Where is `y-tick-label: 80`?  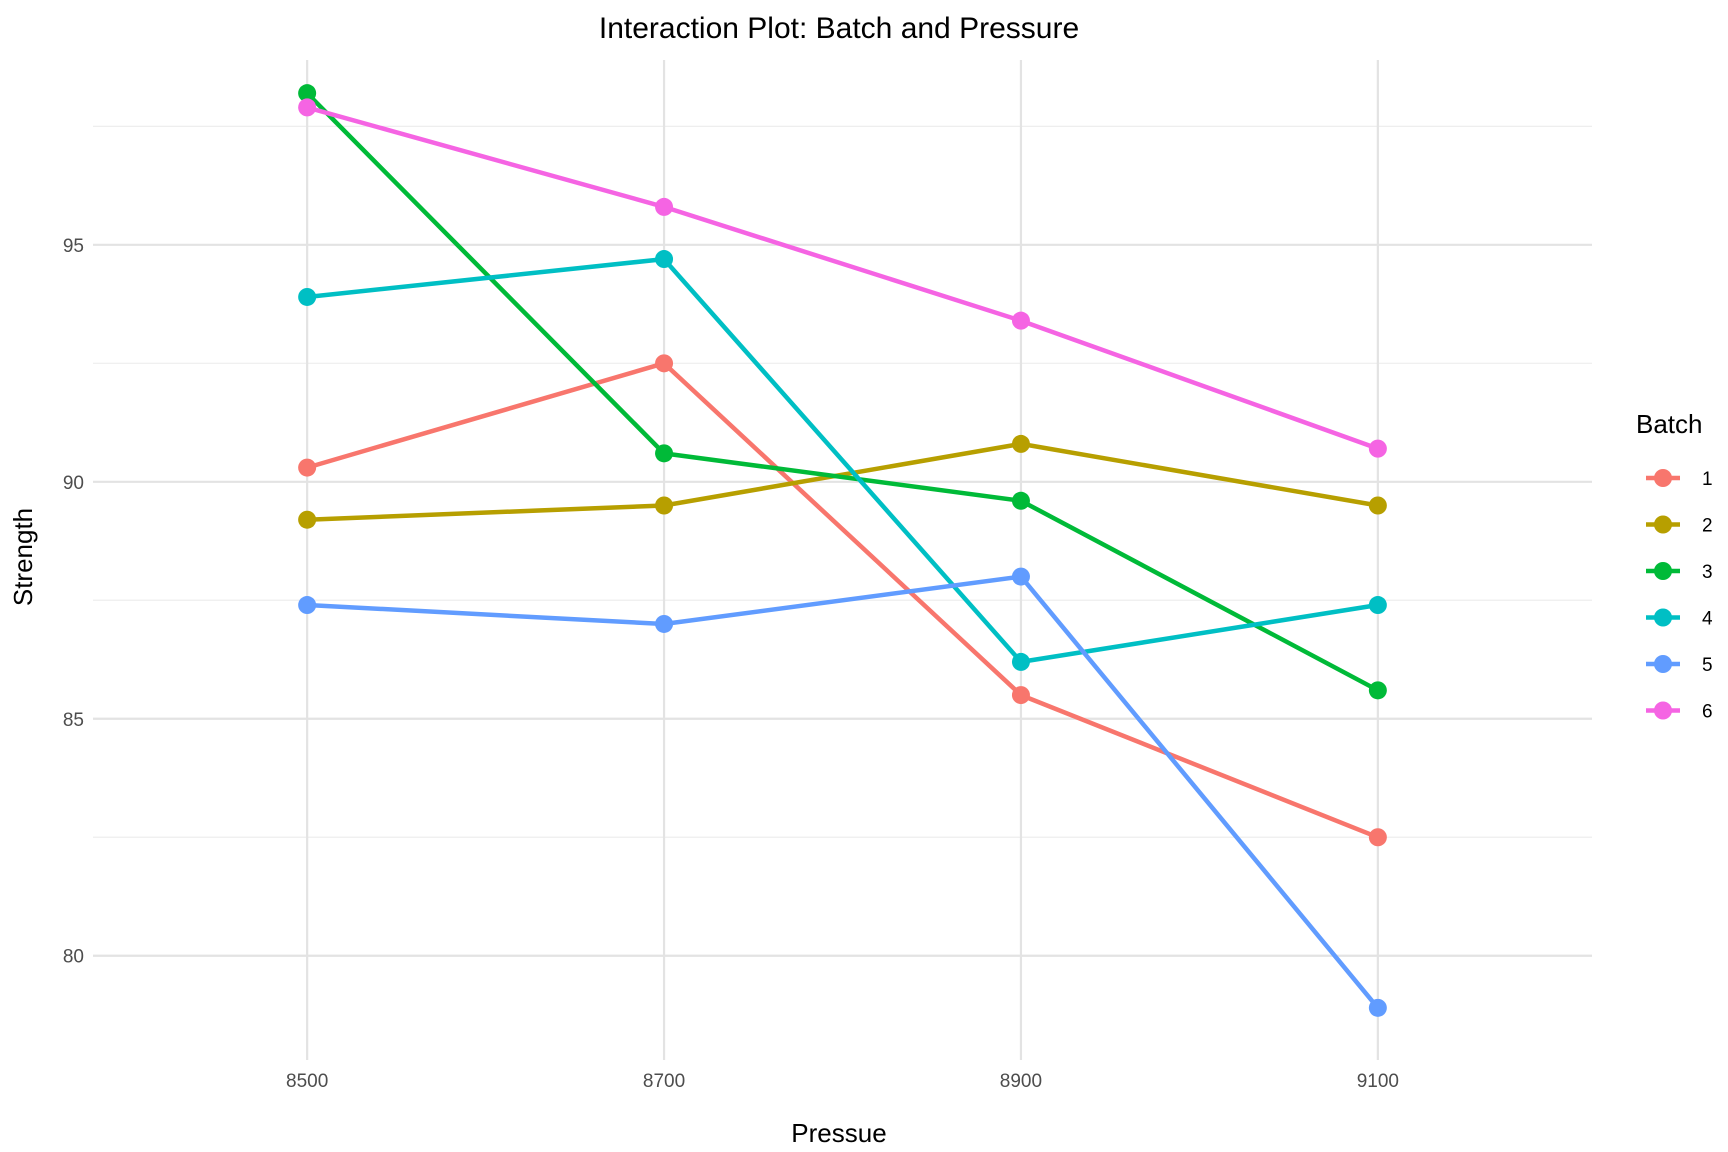 y-tick-label: 80 is located at coordinates (73, 957).